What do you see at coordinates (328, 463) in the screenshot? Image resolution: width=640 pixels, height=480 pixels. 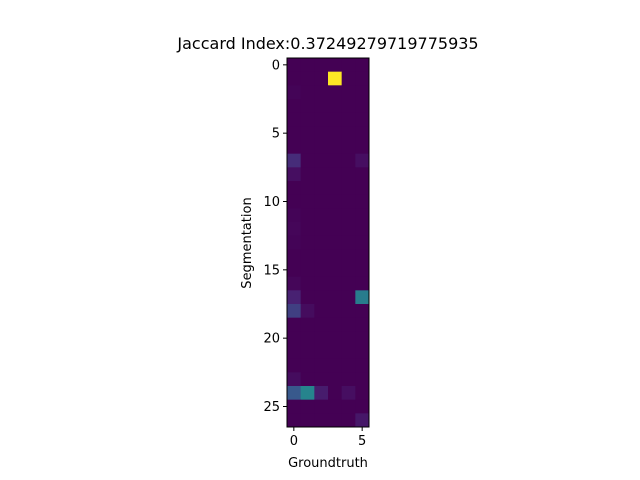 I see `x-axis-label: Groundtruth` at bounding box center [328, 463].